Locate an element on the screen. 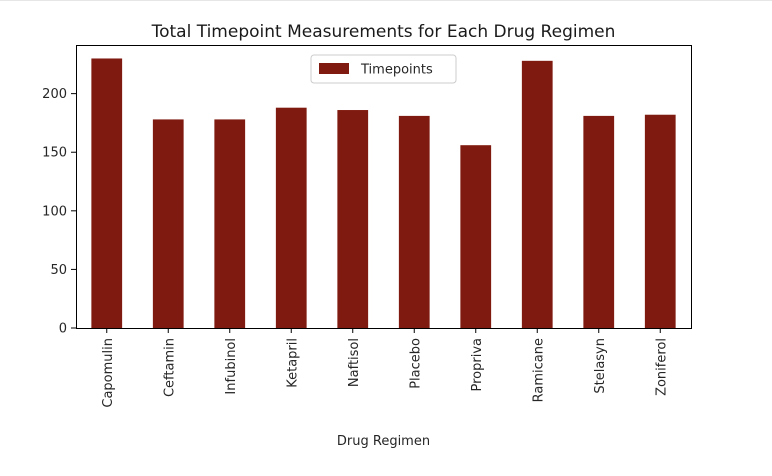 This screenshot has height=476, width=772. bar-capomulin is located at coordinates (107, 193).